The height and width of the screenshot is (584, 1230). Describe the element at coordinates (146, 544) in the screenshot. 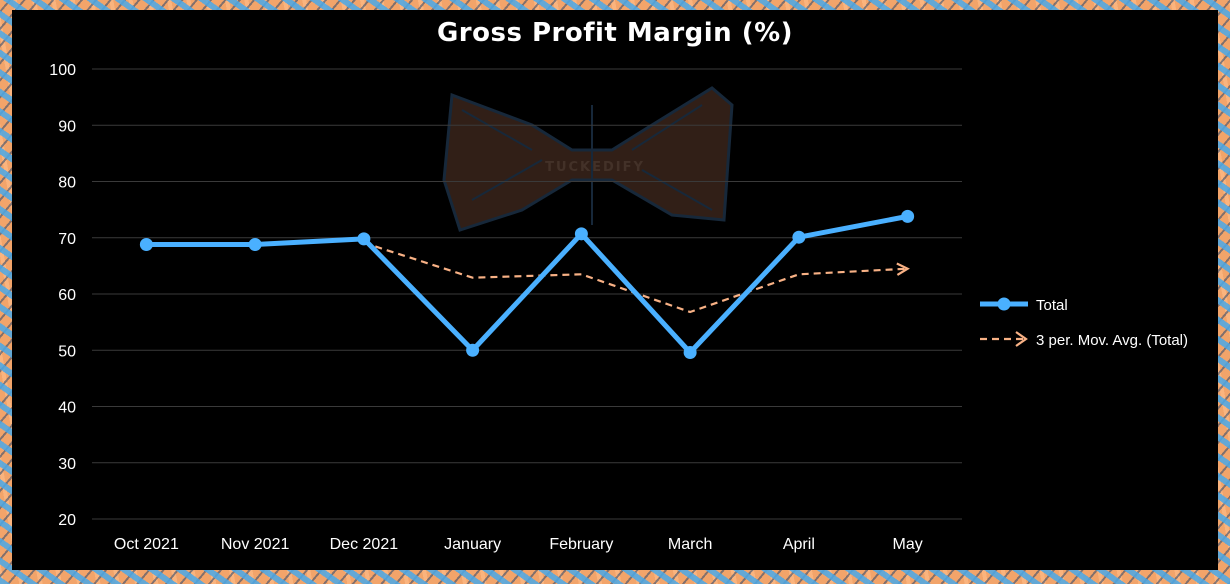

I see `x-tick-label: Oct 2021` at that location.